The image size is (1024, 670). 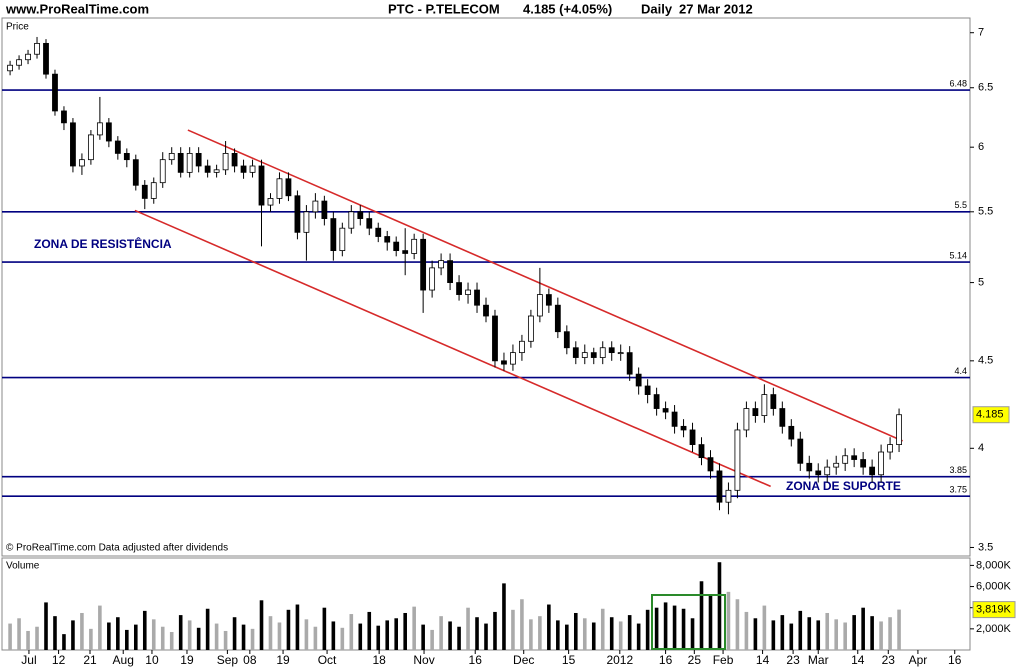 I want to click on x-tick-label: 2012, so click(x=619, y=660).